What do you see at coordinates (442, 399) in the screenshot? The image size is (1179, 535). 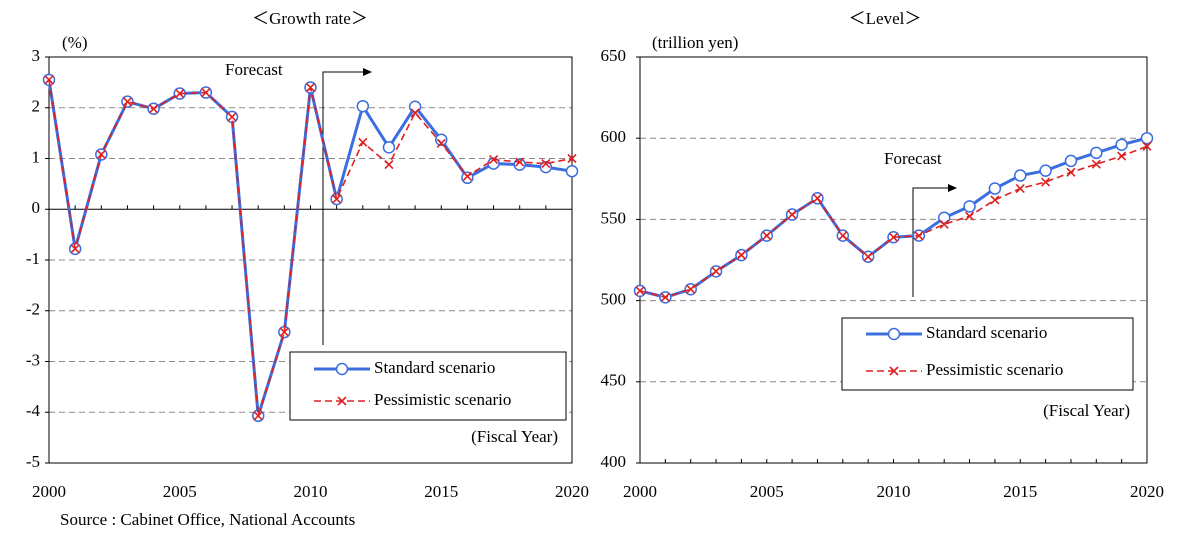 I see `legend-label: Pessimistic scenario` at bounding box center [442, 399].